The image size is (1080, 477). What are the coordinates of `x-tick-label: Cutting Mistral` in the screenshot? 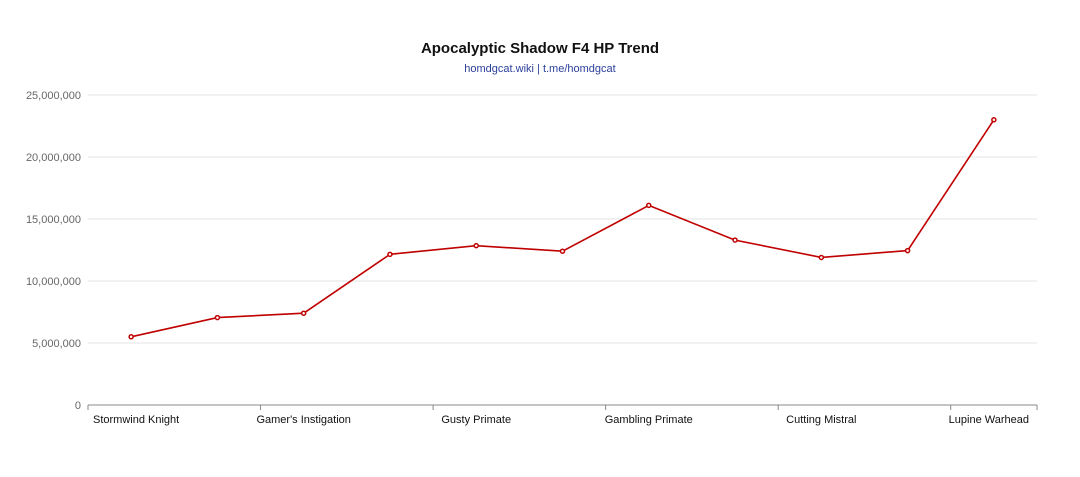 It's located at (821, 420).